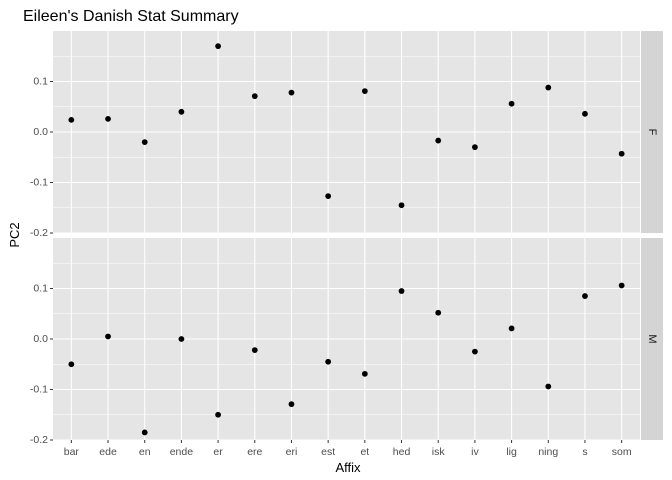 This screenshot has height=480, width=672. Describe the element at coordinates (108, 452) in the screenshot. I see `x-tick-label: ede` at that location.